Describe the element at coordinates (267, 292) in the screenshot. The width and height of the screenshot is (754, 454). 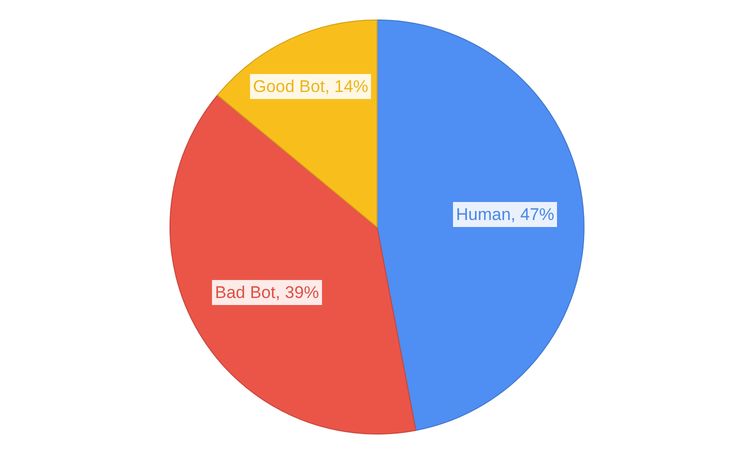
I see `slice-label: Bad Bot, 39%` at that location.